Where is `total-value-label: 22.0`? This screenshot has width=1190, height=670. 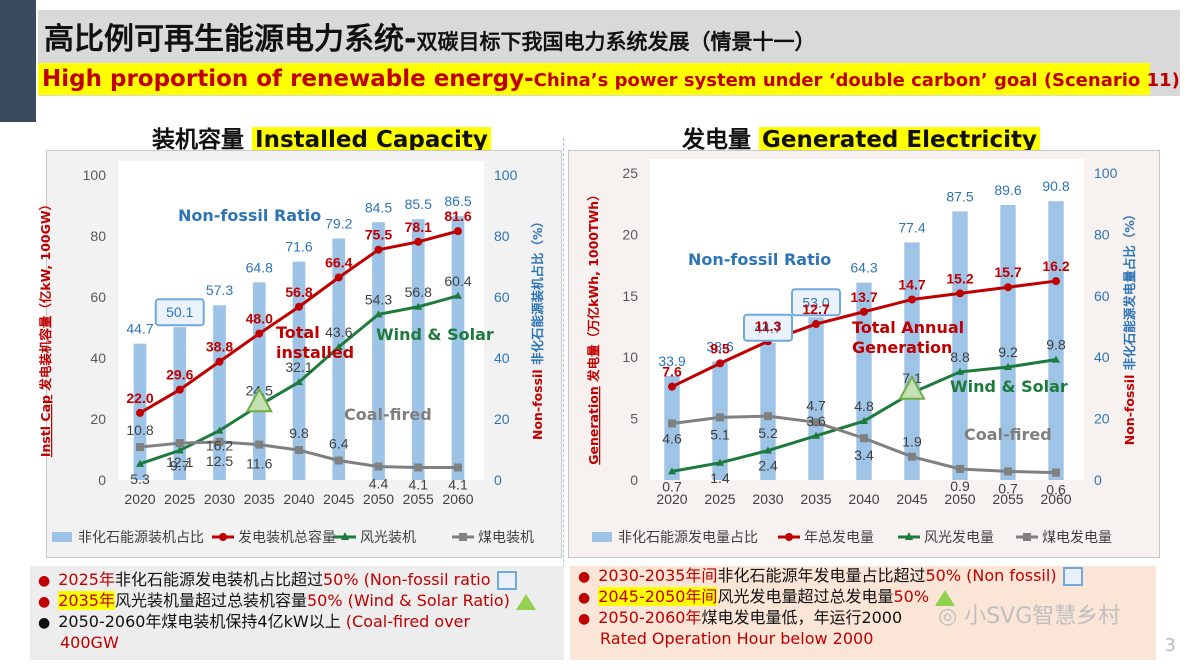
total-value-label: 22.0 is located at coordinates (139, 398).